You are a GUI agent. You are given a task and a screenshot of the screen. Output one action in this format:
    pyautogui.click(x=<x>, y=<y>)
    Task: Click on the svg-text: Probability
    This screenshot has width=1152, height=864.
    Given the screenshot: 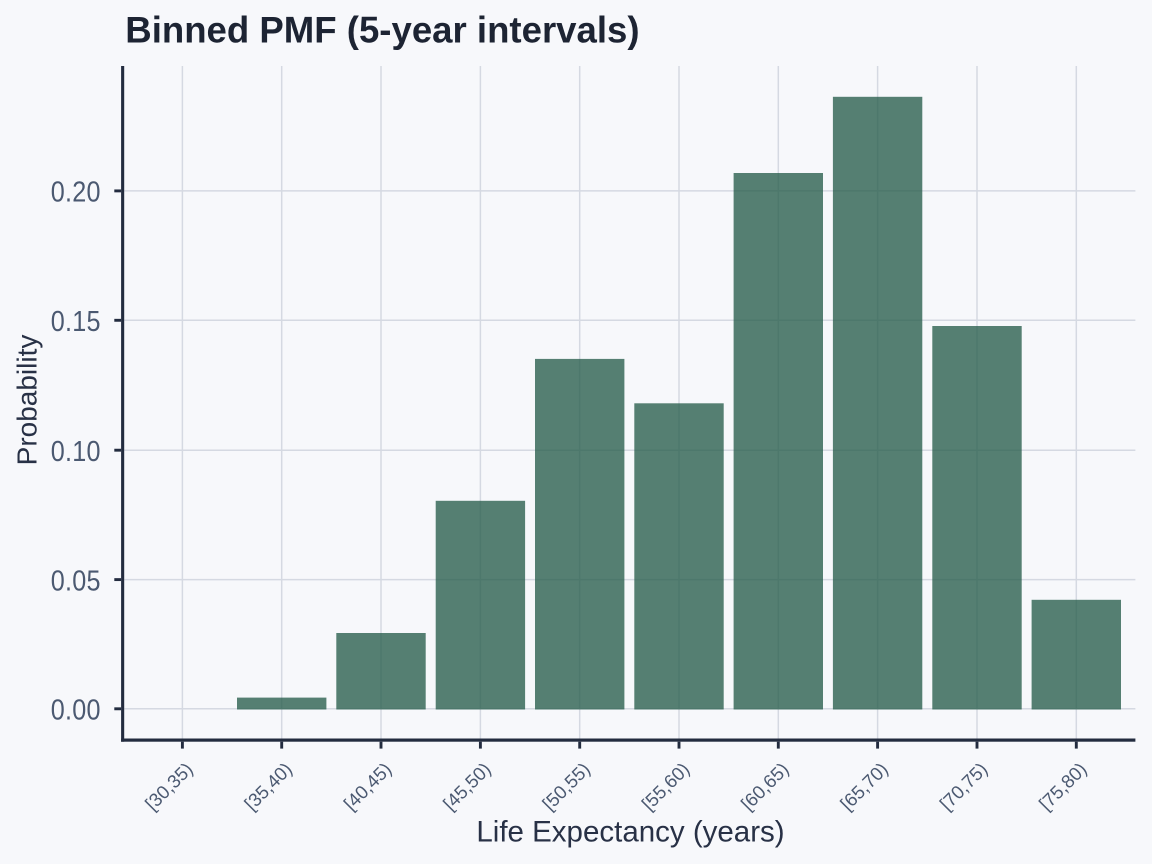 What is the action you would take?
    pyautogui.click(x=27, y=400)
    